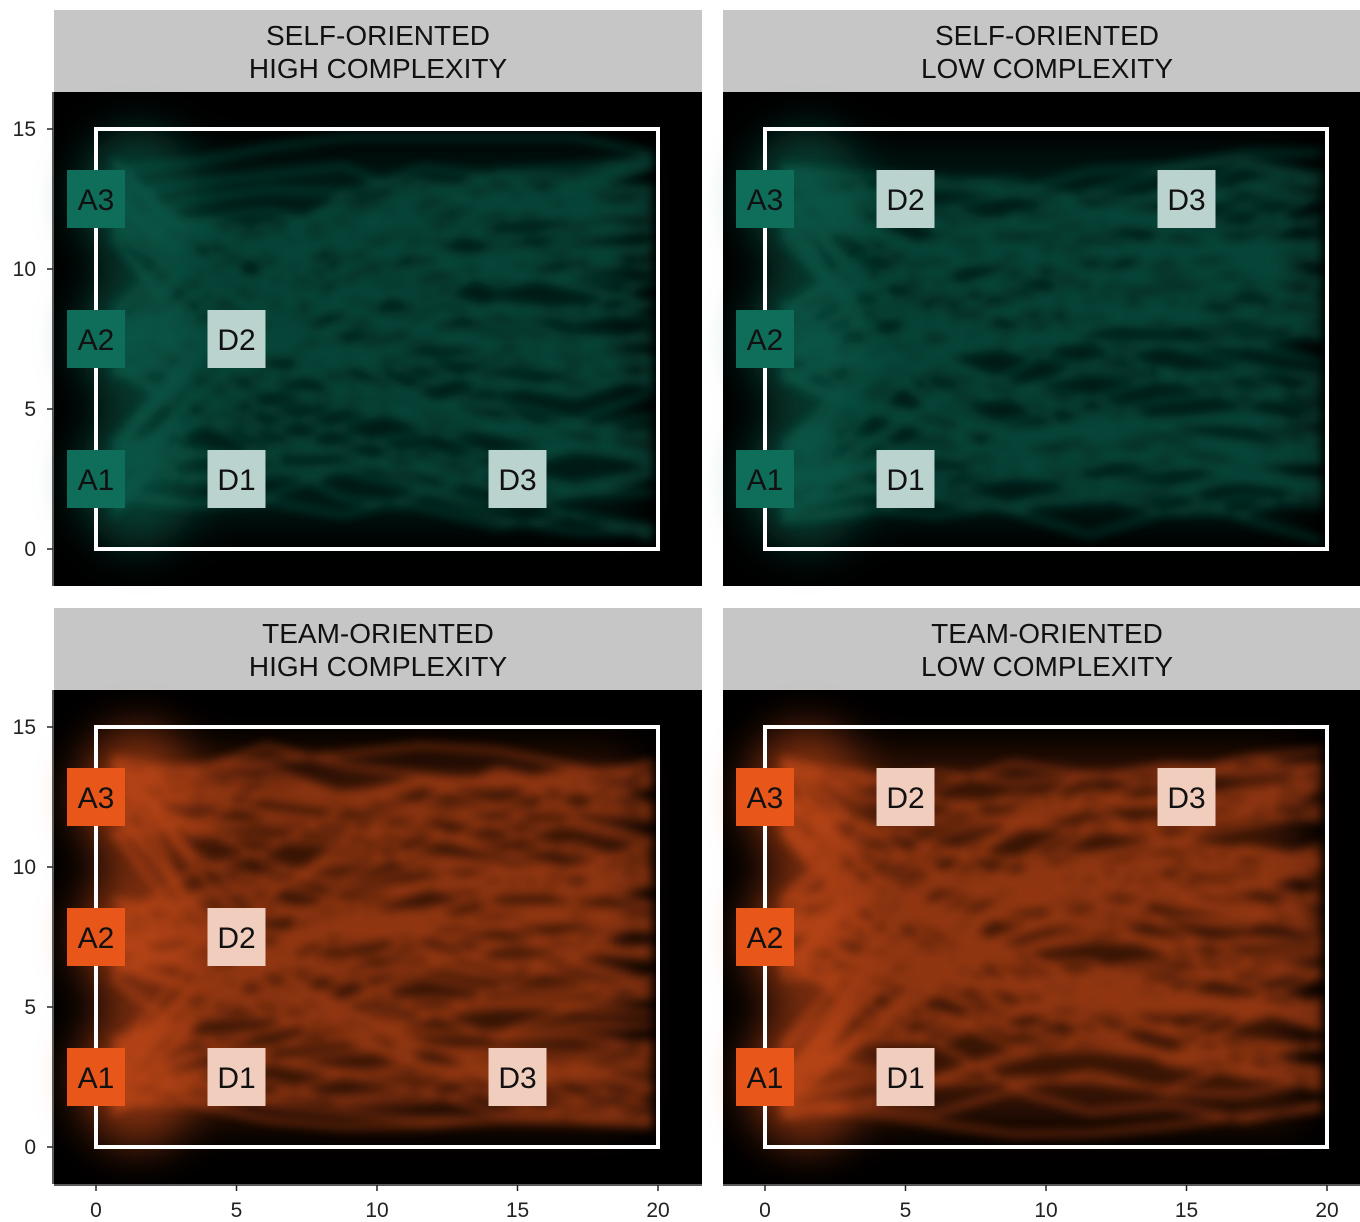 The height and width of the screenshot is (1222, 1360). What do you see at coordinates (30, 1007) in the screenshot?
I see `y-tick-label: 5` at bounding box center [30, 1007].